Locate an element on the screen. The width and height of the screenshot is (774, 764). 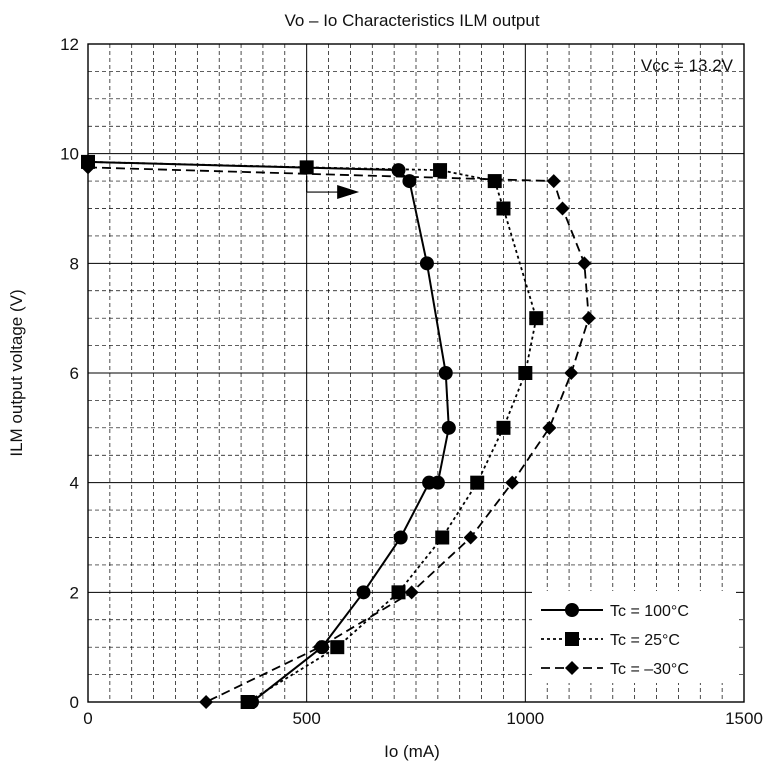
x-tick-label: 0 is located at coordinates (87, 718).